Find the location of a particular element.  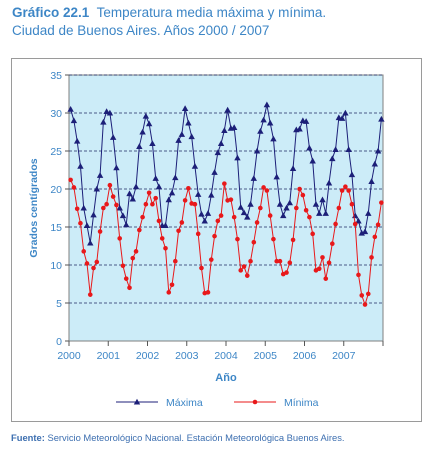

x-tick-label-2000: 2000 is located at coordinates (69, 356).